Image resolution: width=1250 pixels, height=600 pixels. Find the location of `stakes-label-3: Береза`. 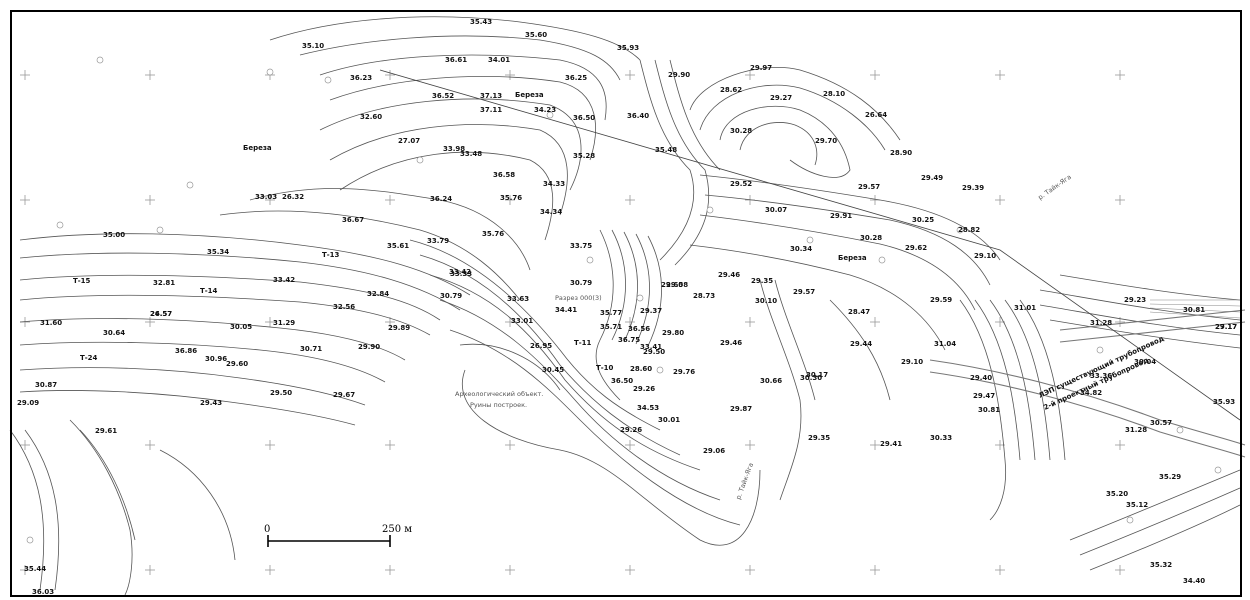

stakes-label-3: Береза is located at coordinates (852, 258).